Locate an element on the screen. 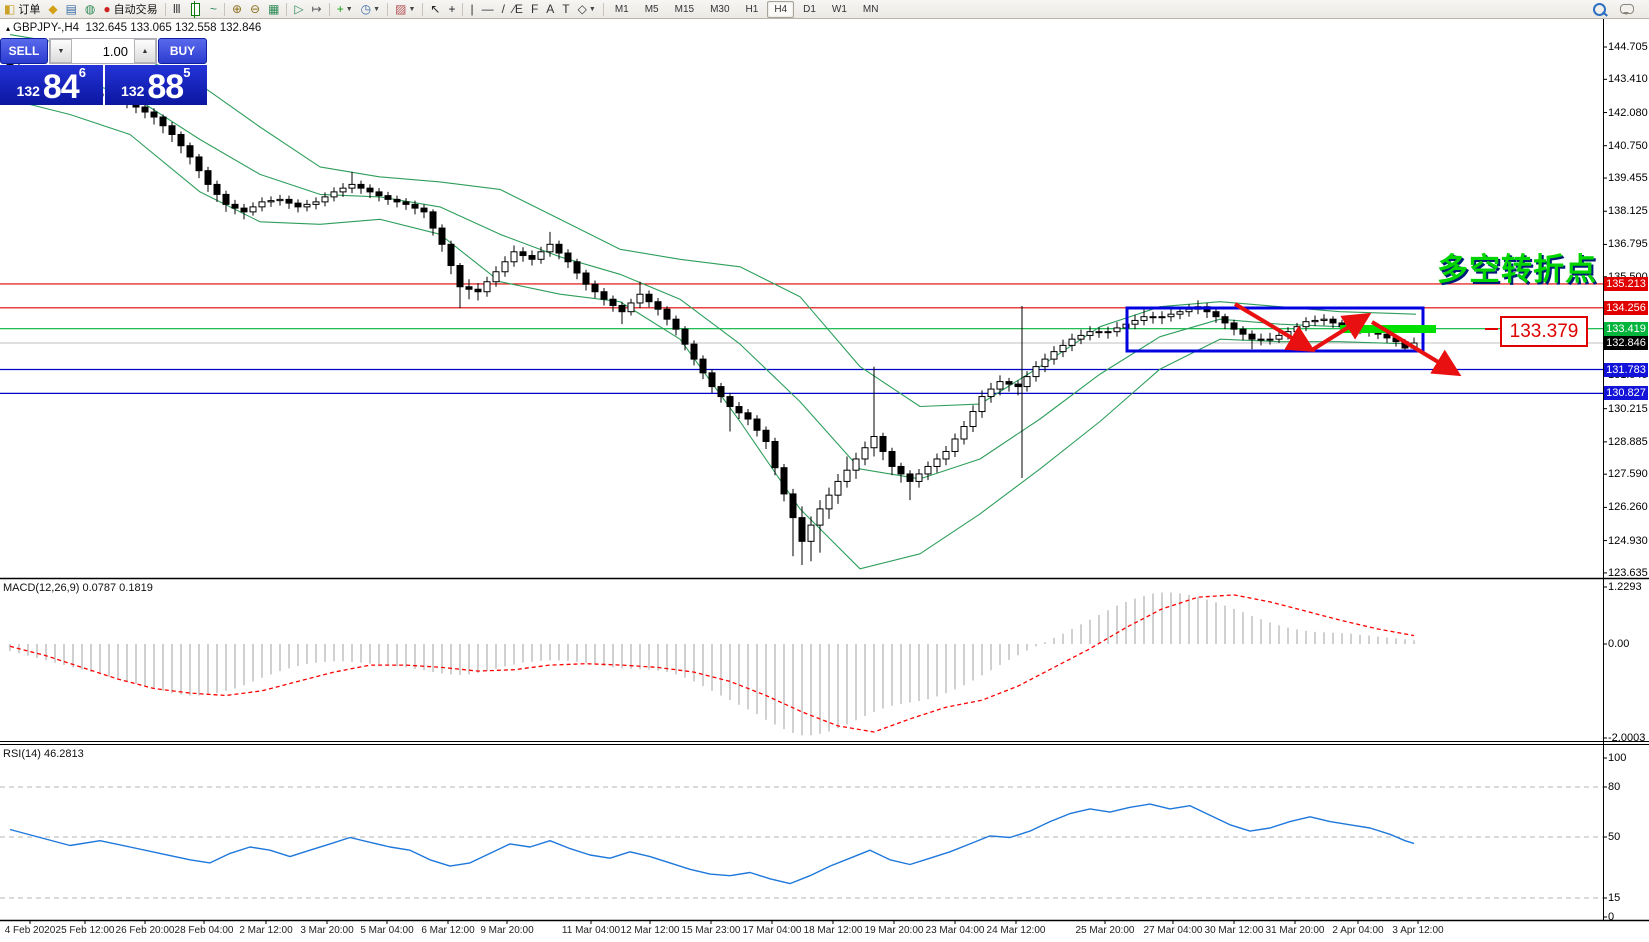 The width and height of the screenshot is (1649, 942). shapes-icon: ◇ ▼ is located at coordinates (587, 9).